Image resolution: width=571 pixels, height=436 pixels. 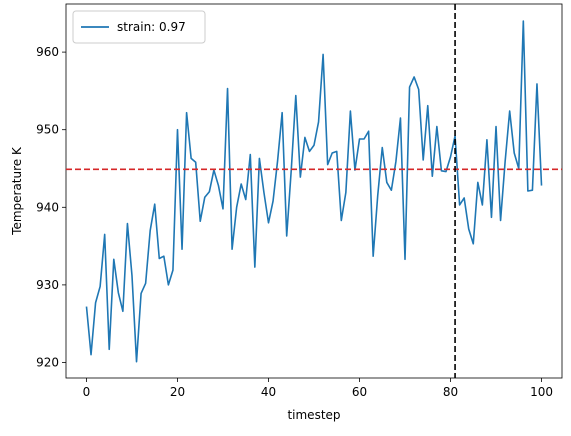 I want to click on x-tick-label: 60, so click(x=359, y=392).